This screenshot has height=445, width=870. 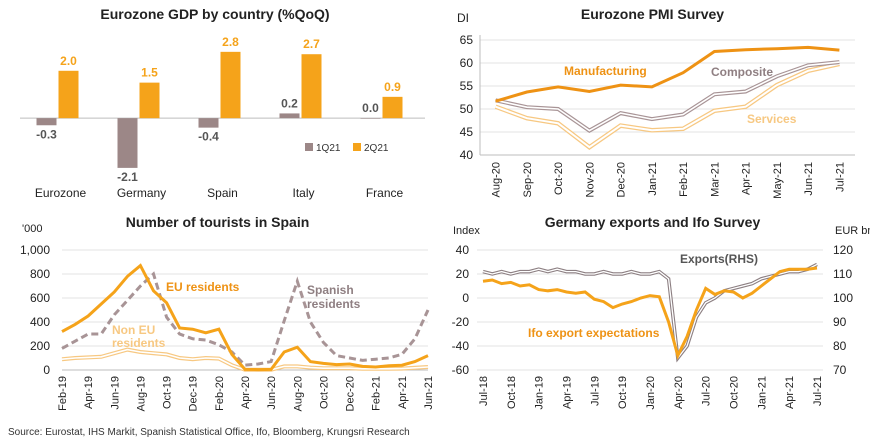 I want to click on pmi-line-composite-inner, so click(x=667, y=96).